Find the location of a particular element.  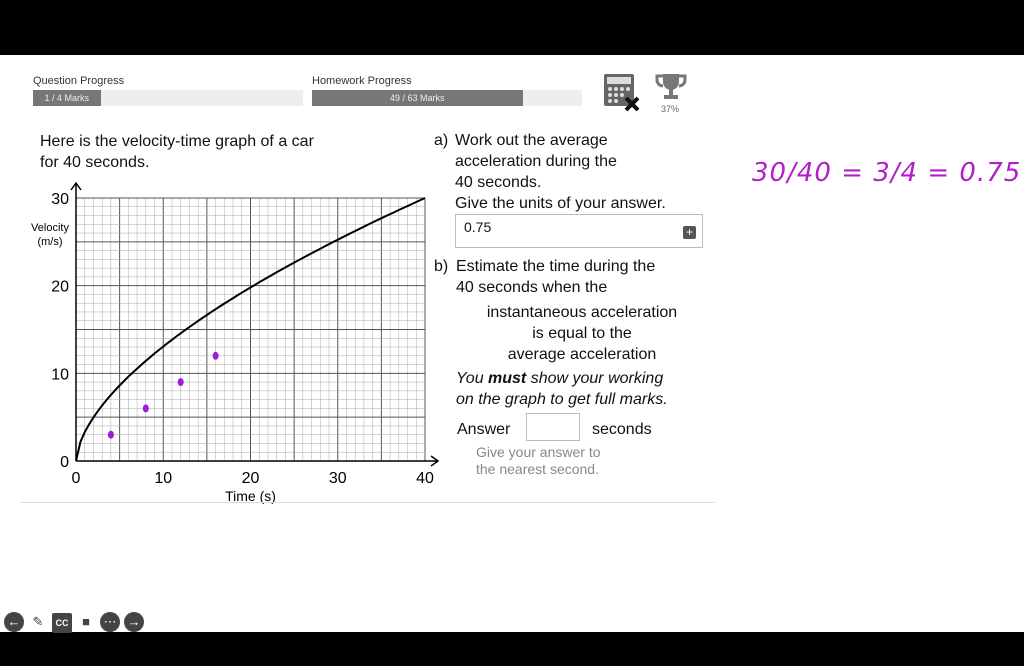

text-line: acceleration during the is located at coordinates (536, 161).